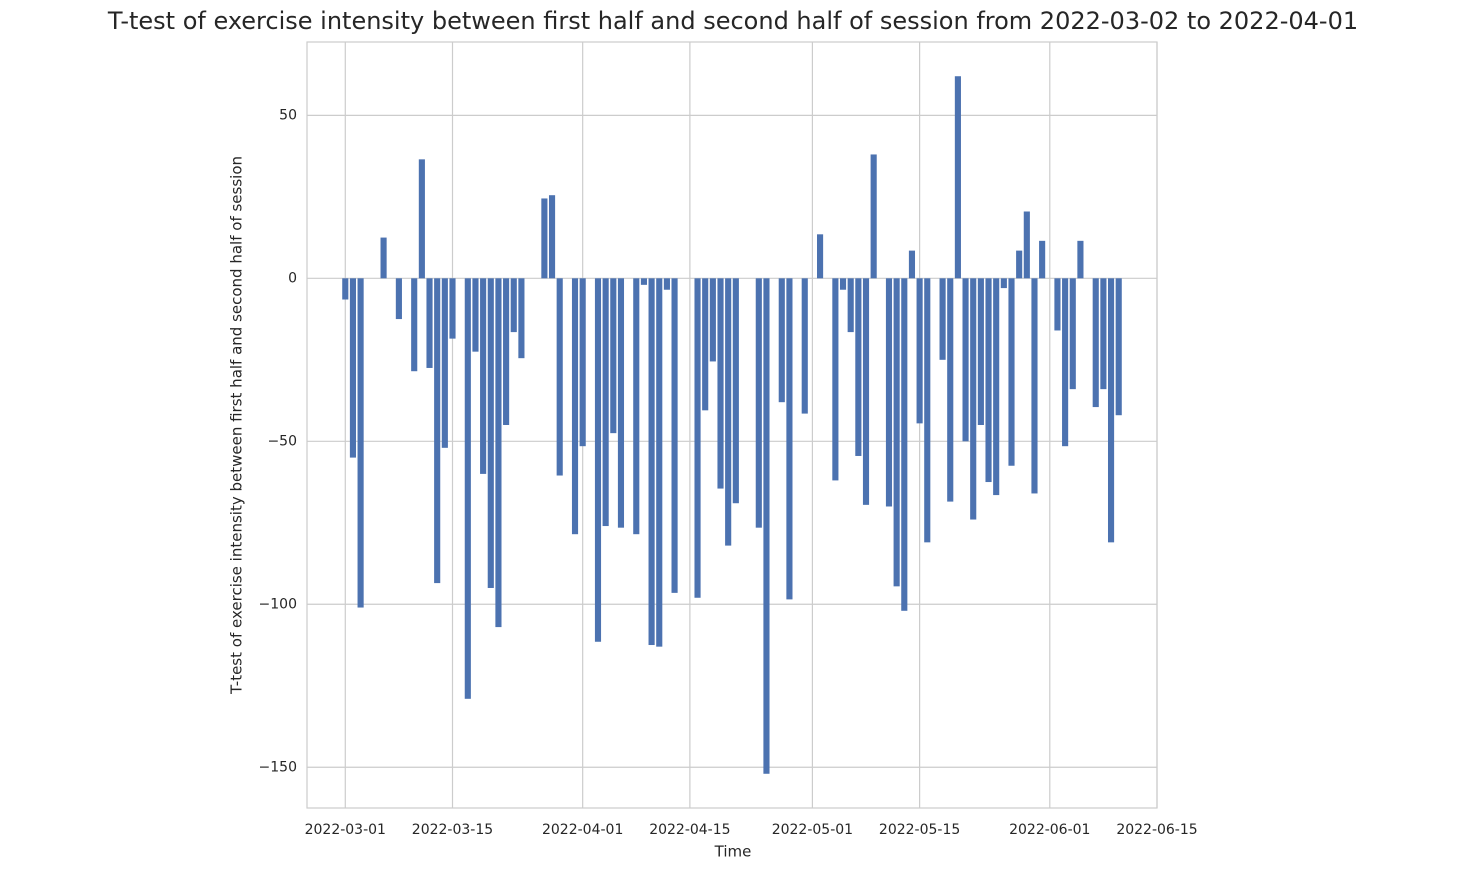  I want to click on x-tick-label: 2022-05-01, so click(812, 830).